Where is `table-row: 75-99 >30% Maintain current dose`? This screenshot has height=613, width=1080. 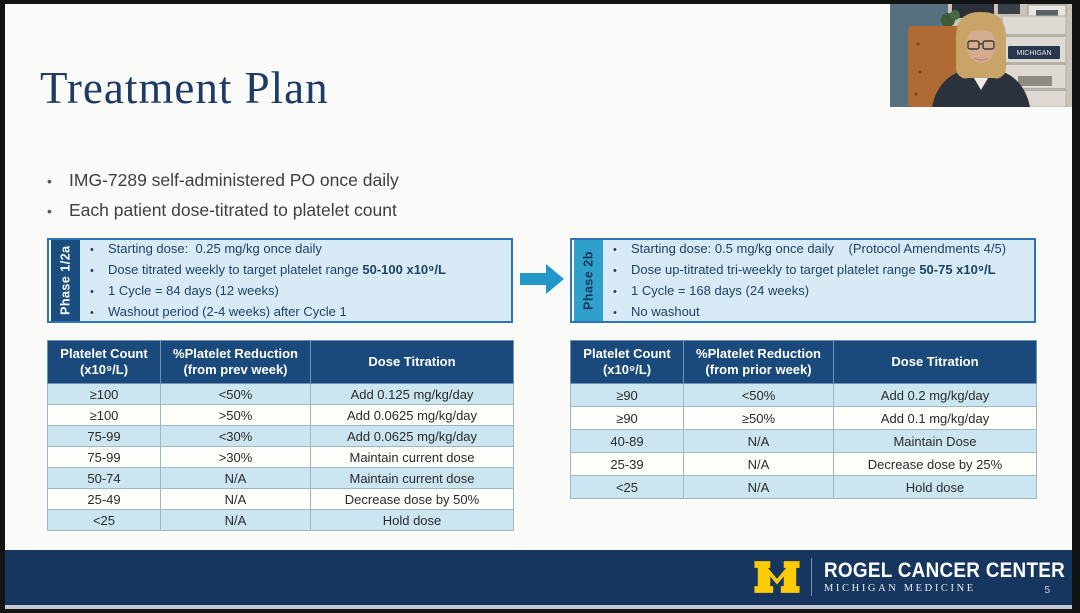
table-row: 75-99 >30% Maintain current dose is located at coordinates (280, 457).